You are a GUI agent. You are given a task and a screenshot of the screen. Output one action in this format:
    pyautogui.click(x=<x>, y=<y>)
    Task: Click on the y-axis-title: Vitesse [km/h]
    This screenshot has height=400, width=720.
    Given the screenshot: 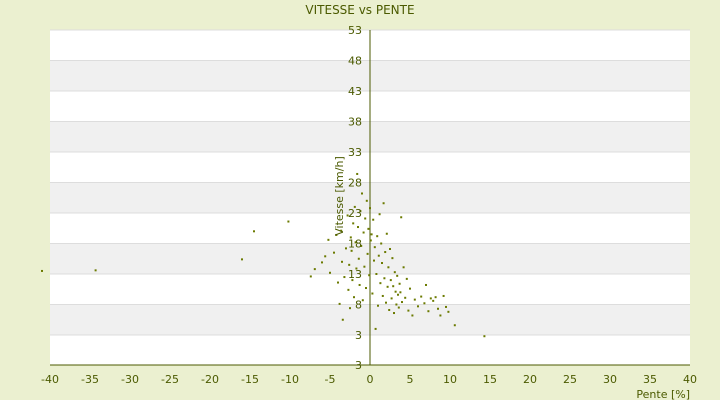 What is the action you would take?
    pyautogui.click(x=339, y=196)
    